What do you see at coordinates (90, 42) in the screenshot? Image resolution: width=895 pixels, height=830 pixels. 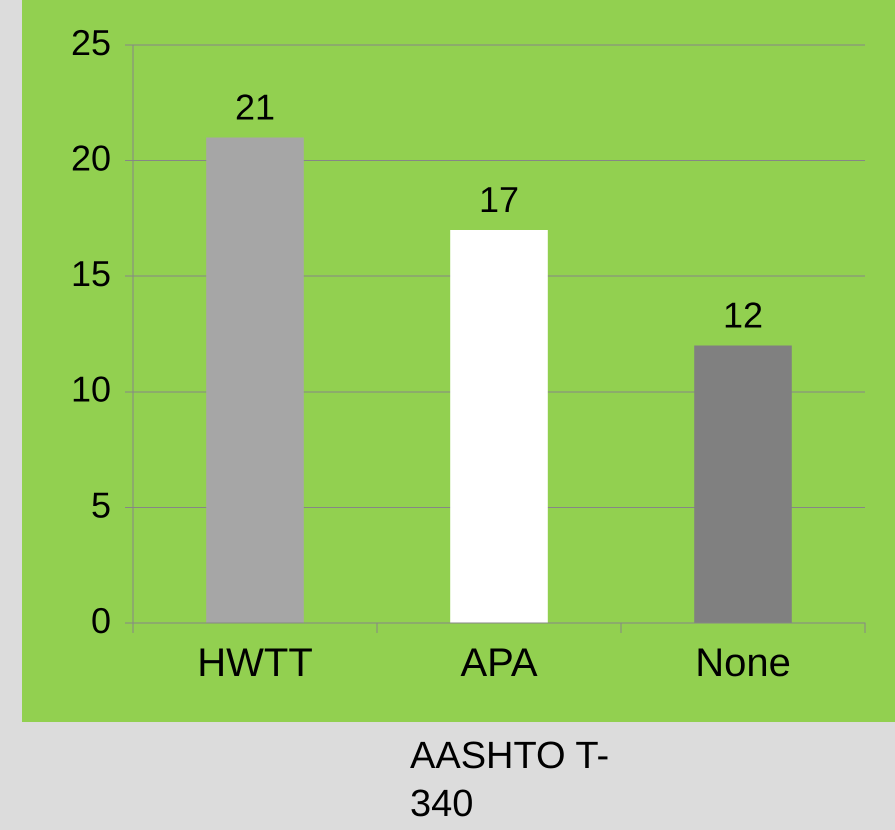 I see `y-tick-label: 25` at bounding box center [90, 42].